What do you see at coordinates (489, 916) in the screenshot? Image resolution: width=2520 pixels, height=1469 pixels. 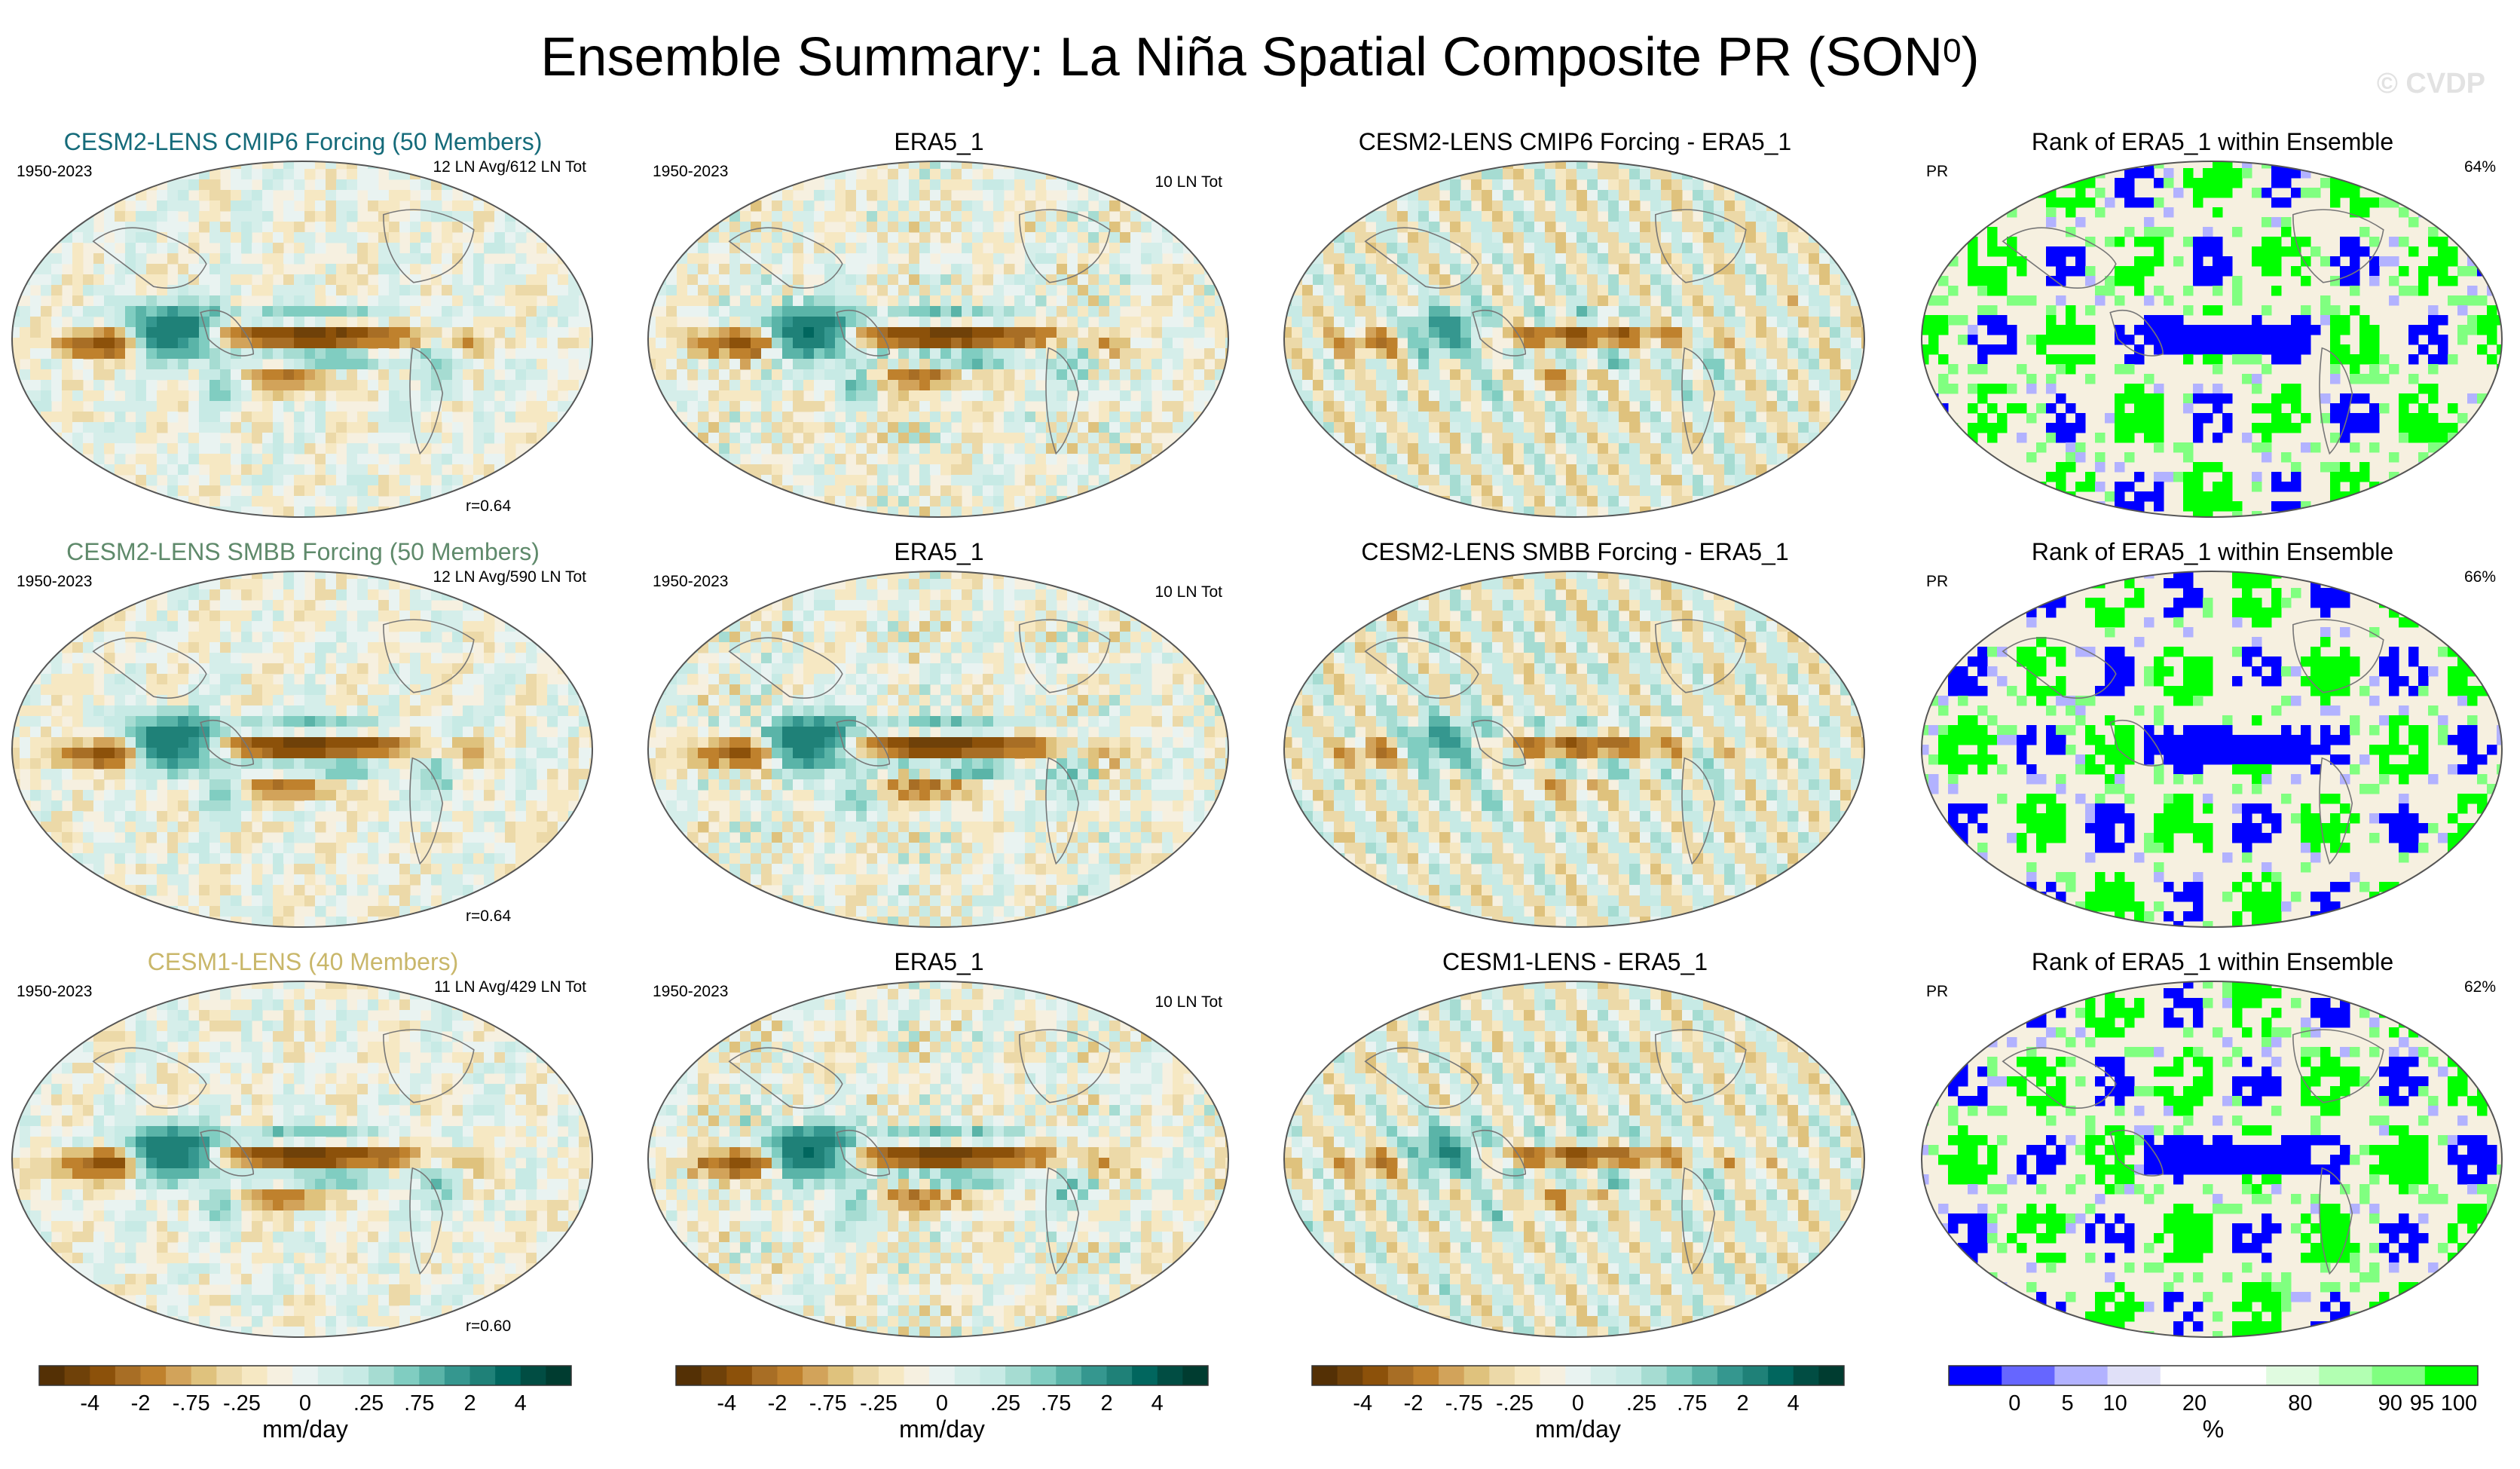 I see `panel-correlation-label: r=0.64` at bounding box center [489, 916].